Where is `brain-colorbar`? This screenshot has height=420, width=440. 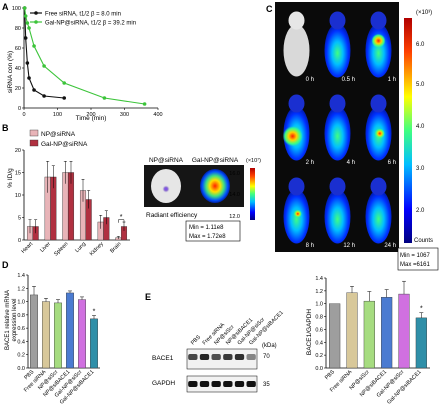
brain-colorbar is located at coordinates (252, 194).